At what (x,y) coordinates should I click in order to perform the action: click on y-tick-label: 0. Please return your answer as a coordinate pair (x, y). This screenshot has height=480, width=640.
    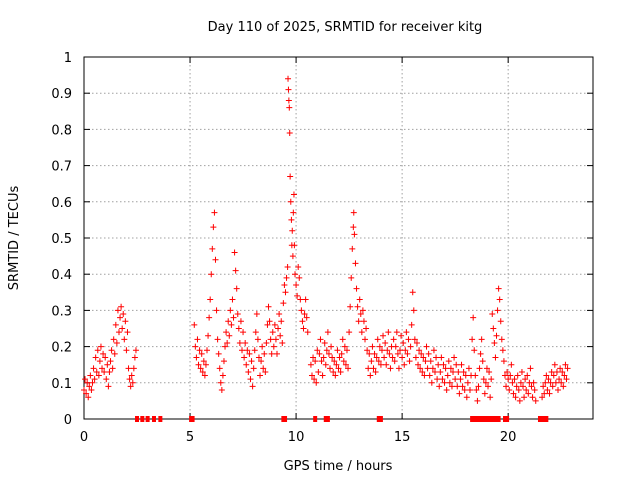
    Looking at the image, I should click on (68, 420).